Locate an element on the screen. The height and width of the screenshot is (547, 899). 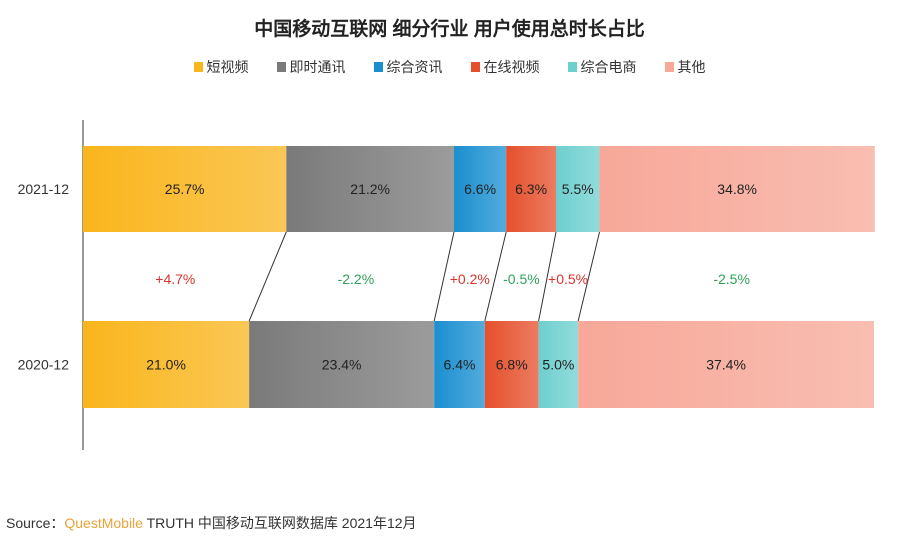
change-label: +0.2% is located at coordinates (470, 279).